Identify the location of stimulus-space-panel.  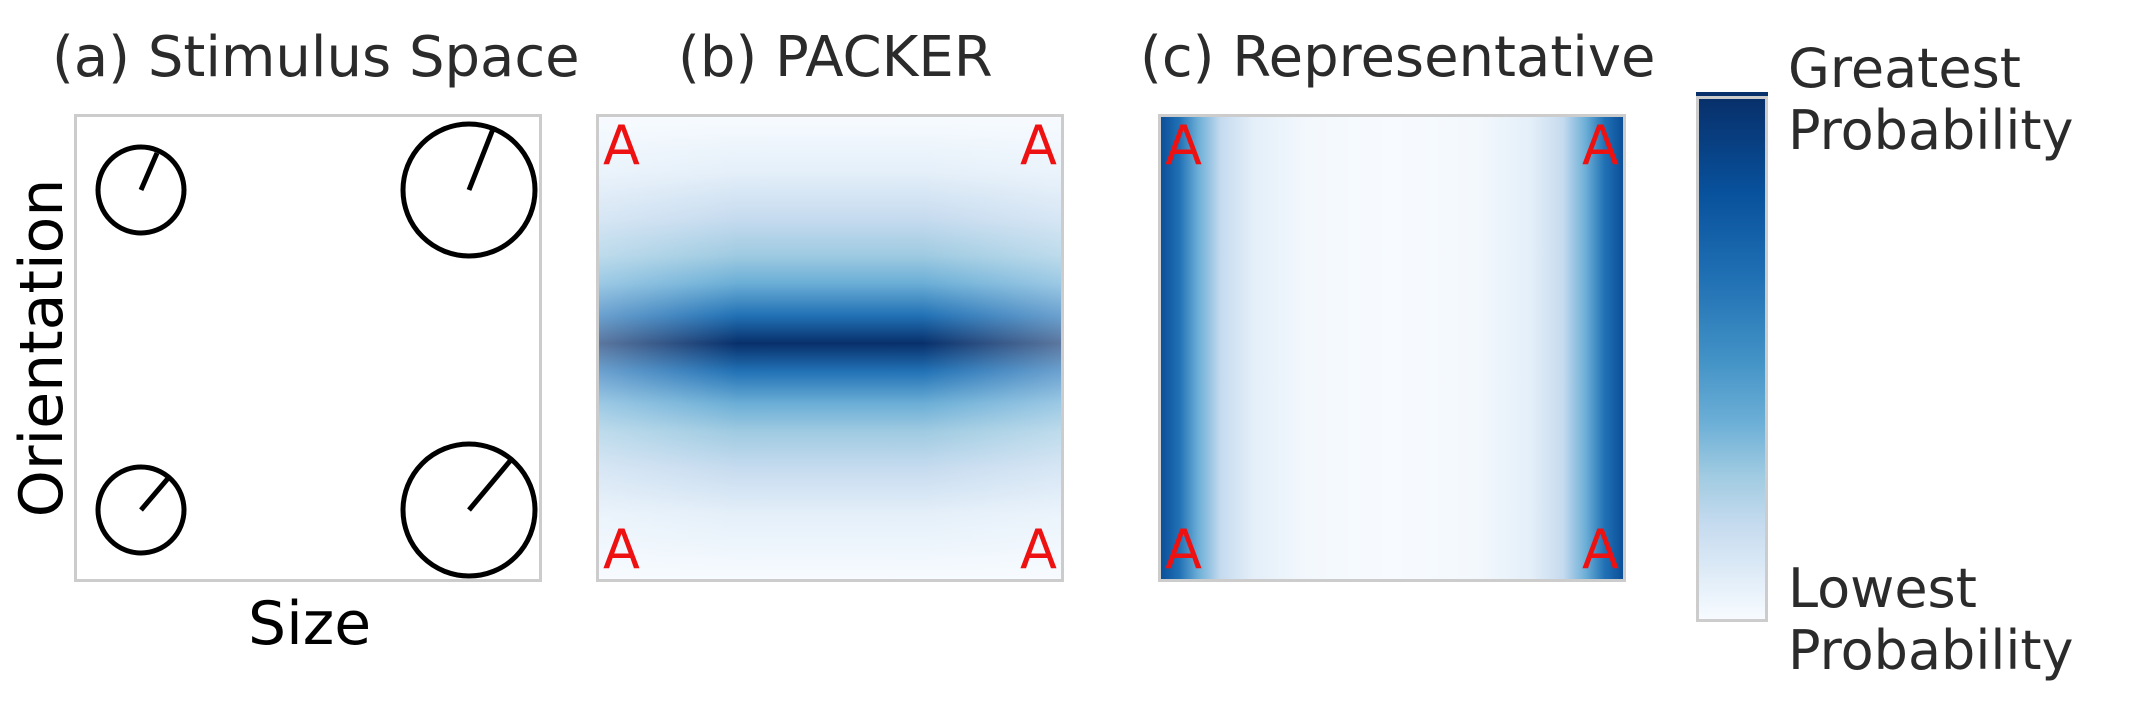
(308, 348).